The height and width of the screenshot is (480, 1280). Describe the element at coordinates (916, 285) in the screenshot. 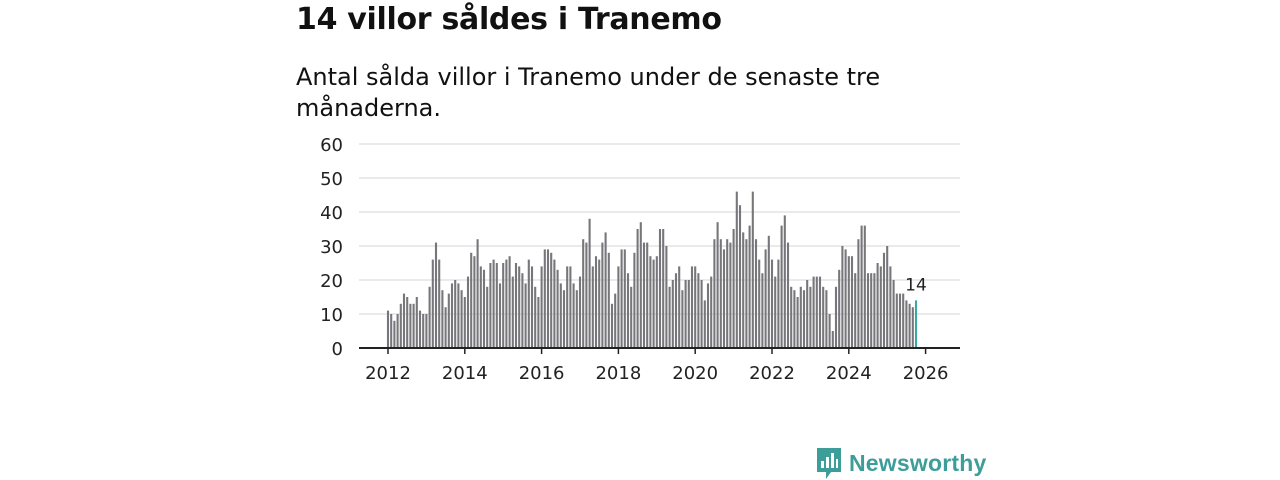

I see `data-label: 14` at that location.